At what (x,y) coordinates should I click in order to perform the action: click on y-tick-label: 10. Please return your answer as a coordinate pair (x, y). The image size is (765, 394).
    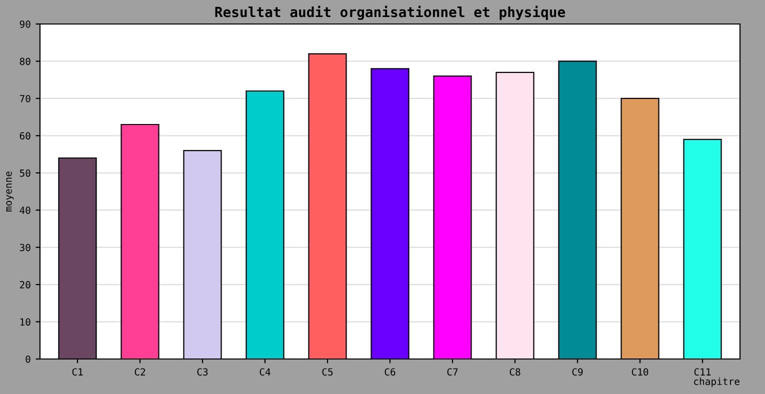
    Looking at the image, I should click on (25, 322).